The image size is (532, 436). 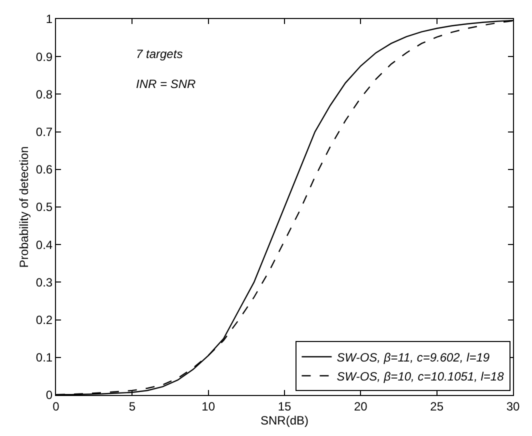 I want to click on x-tick-label: 10, so click(x=209, y=406).